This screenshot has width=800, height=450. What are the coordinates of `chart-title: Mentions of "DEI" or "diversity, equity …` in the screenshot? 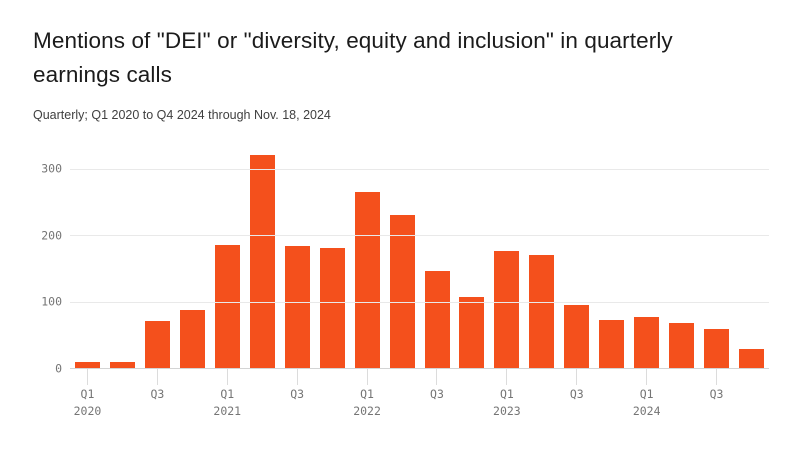 It's located at (405, 58).